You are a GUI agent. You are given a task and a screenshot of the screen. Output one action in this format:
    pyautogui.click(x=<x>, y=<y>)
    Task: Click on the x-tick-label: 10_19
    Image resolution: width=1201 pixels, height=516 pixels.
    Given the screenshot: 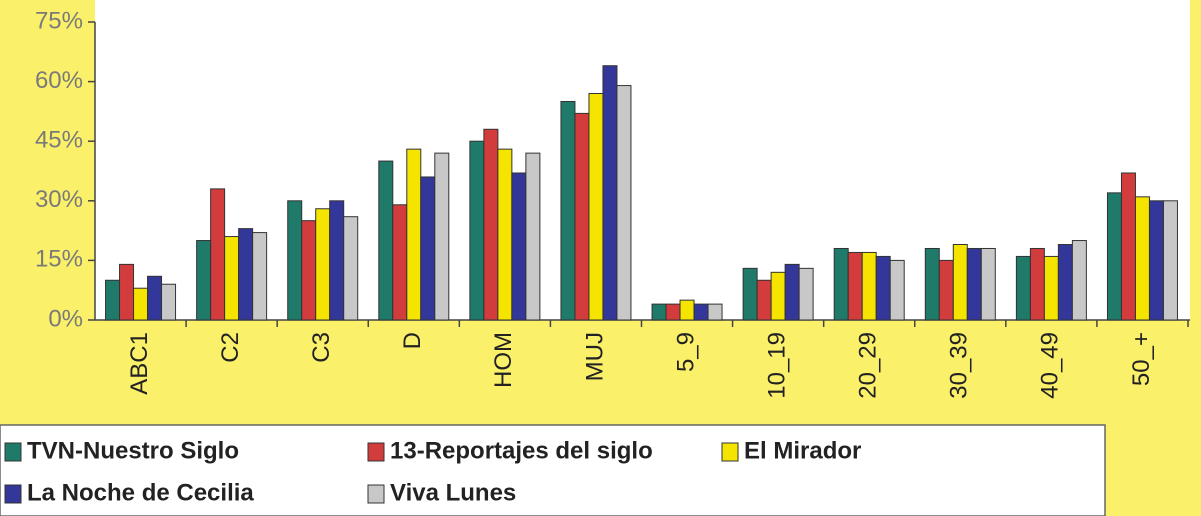 What is the action you would take?
    pyautogui.click(x=776, y=365)
    